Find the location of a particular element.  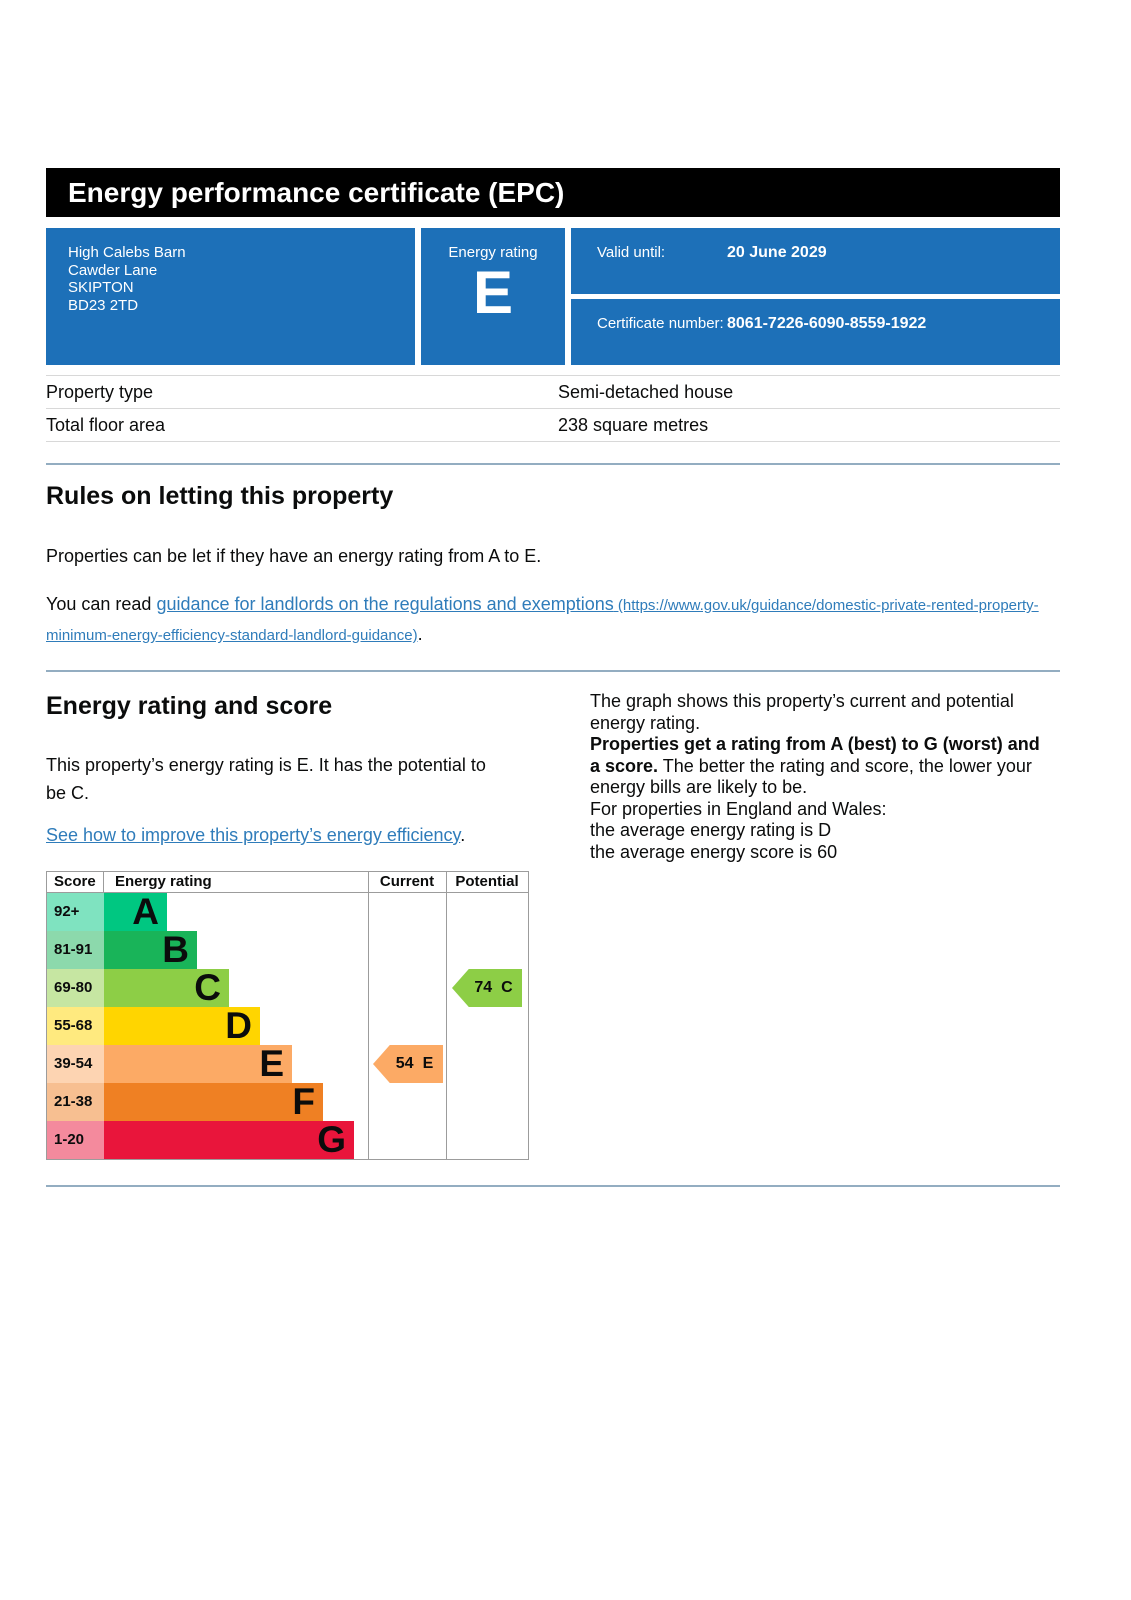

epc-header-potential: Potential is located at coordinates (487, 881).